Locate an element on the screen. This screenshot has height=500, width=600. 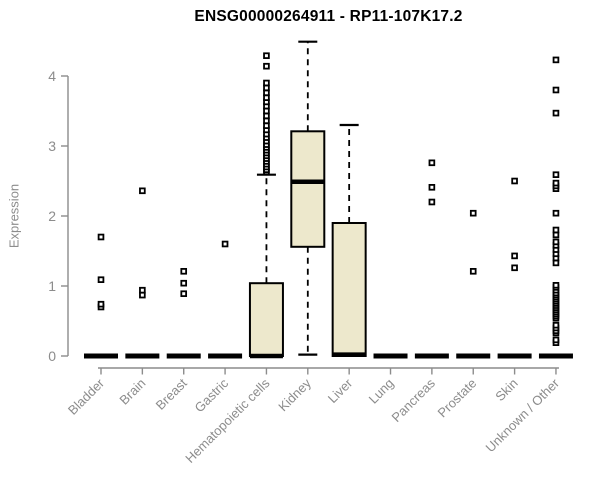
chart-title: ENSG00000264911 - RP11-107K17.2 is located at coordinates (328, 16).